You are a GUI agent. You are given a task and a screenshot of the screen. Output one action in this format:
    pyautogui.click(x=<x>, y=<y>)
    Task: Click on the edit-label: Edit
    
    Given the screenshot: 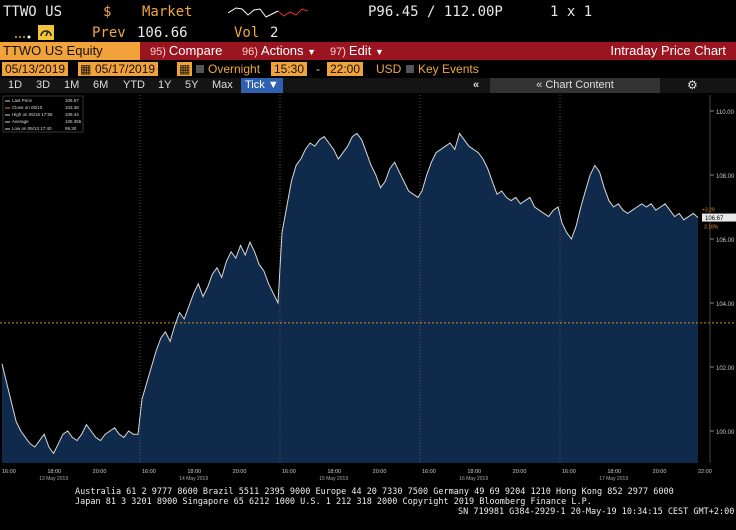 What is the action you would take?
    pyautogui.click(x=360, y=50)
    